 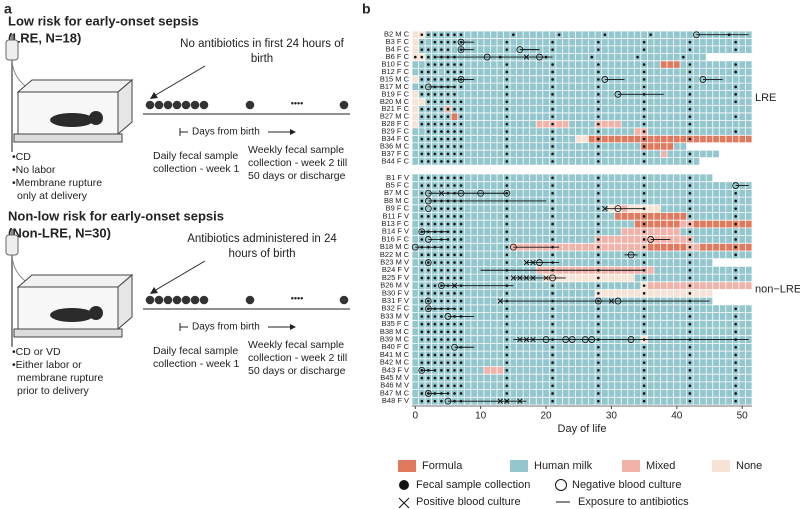 What do you see at coordinates (44, 37) in the screenshot?
I see `section-title: (LRE, N=18)` at bounding box center [44, 37].